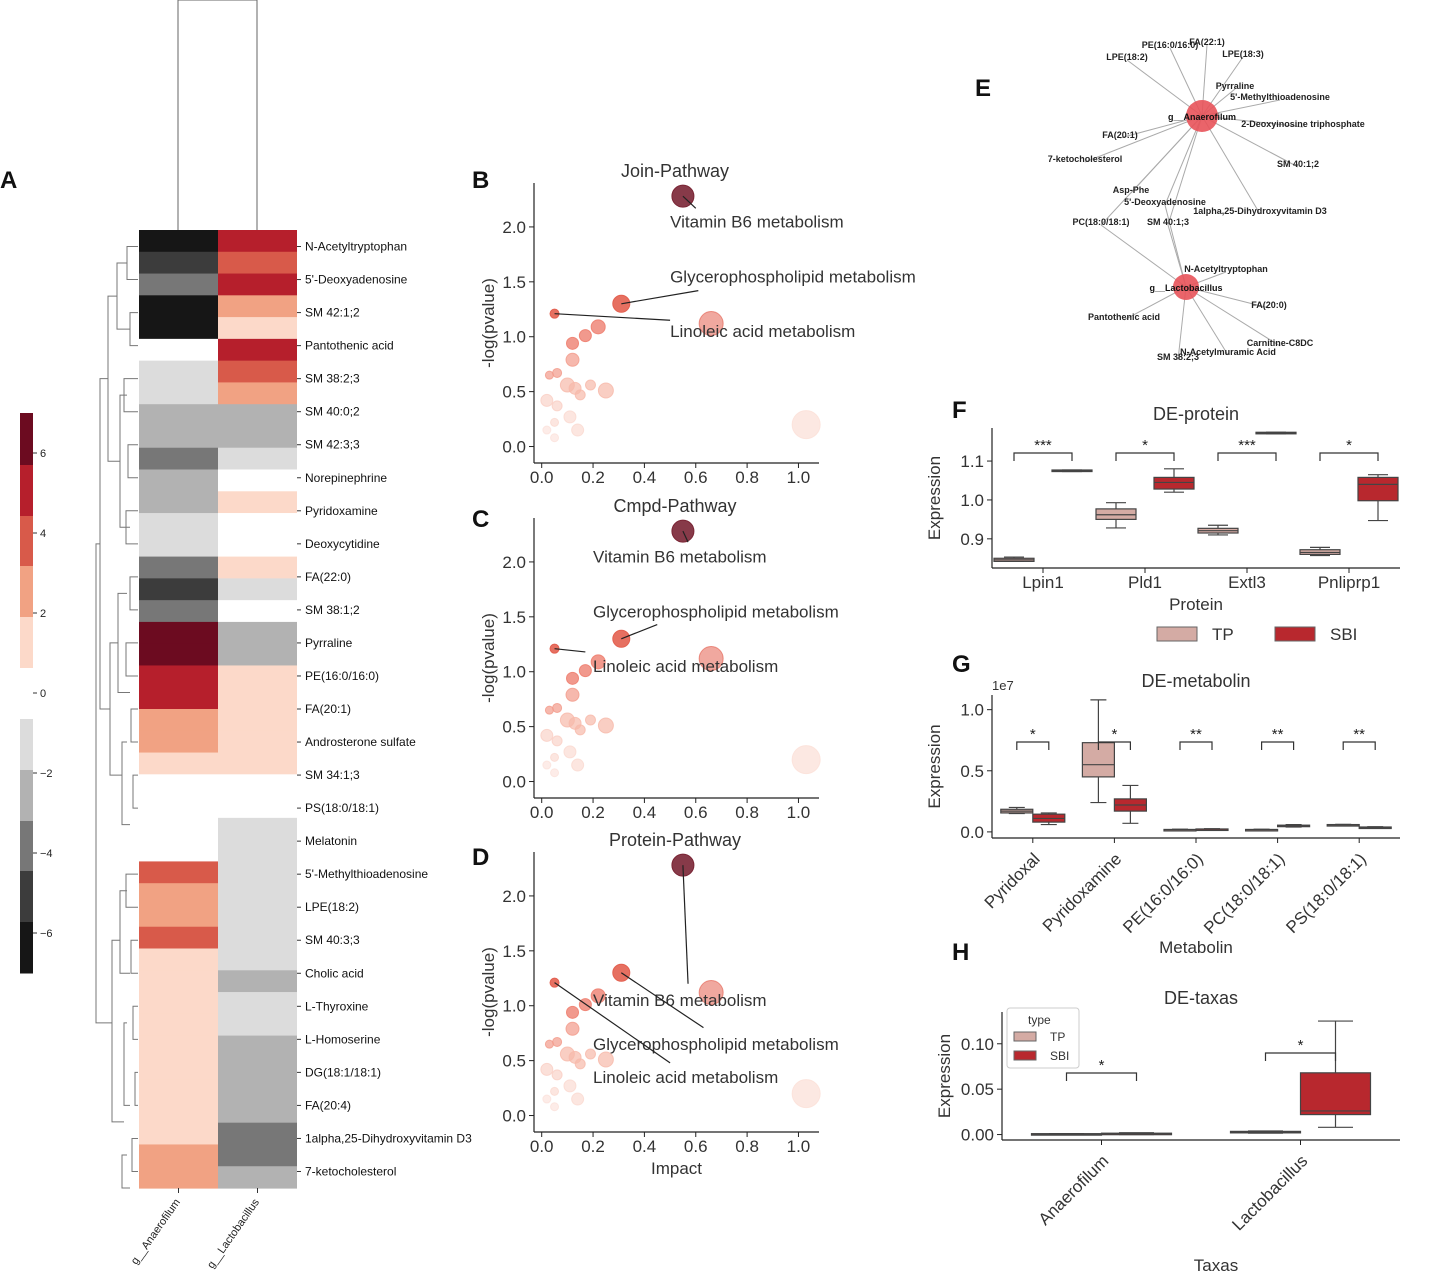  What do you see at coordinates (1280, 97) in the screenshot?
I see `network-node-label: 5'-Methylthioadenosine` at bounding box center [1280, 97].